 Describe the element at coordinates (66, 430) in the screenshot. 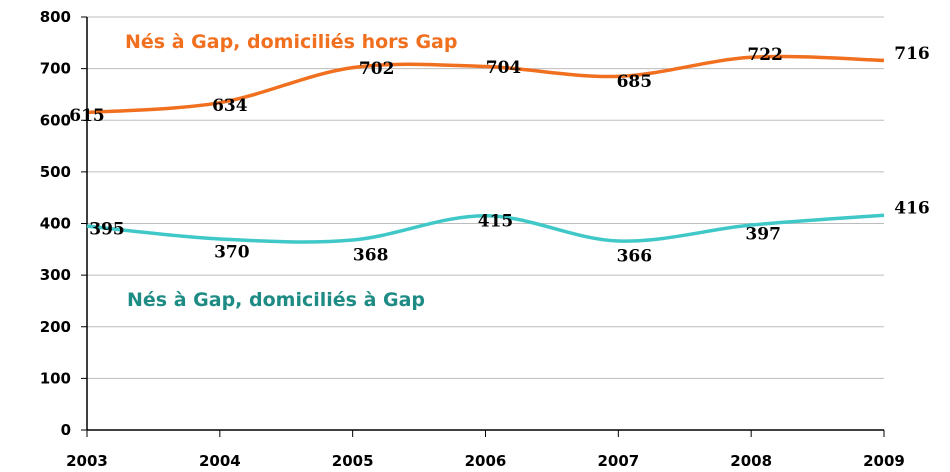

I see `y-tick-label: 0` at that location.